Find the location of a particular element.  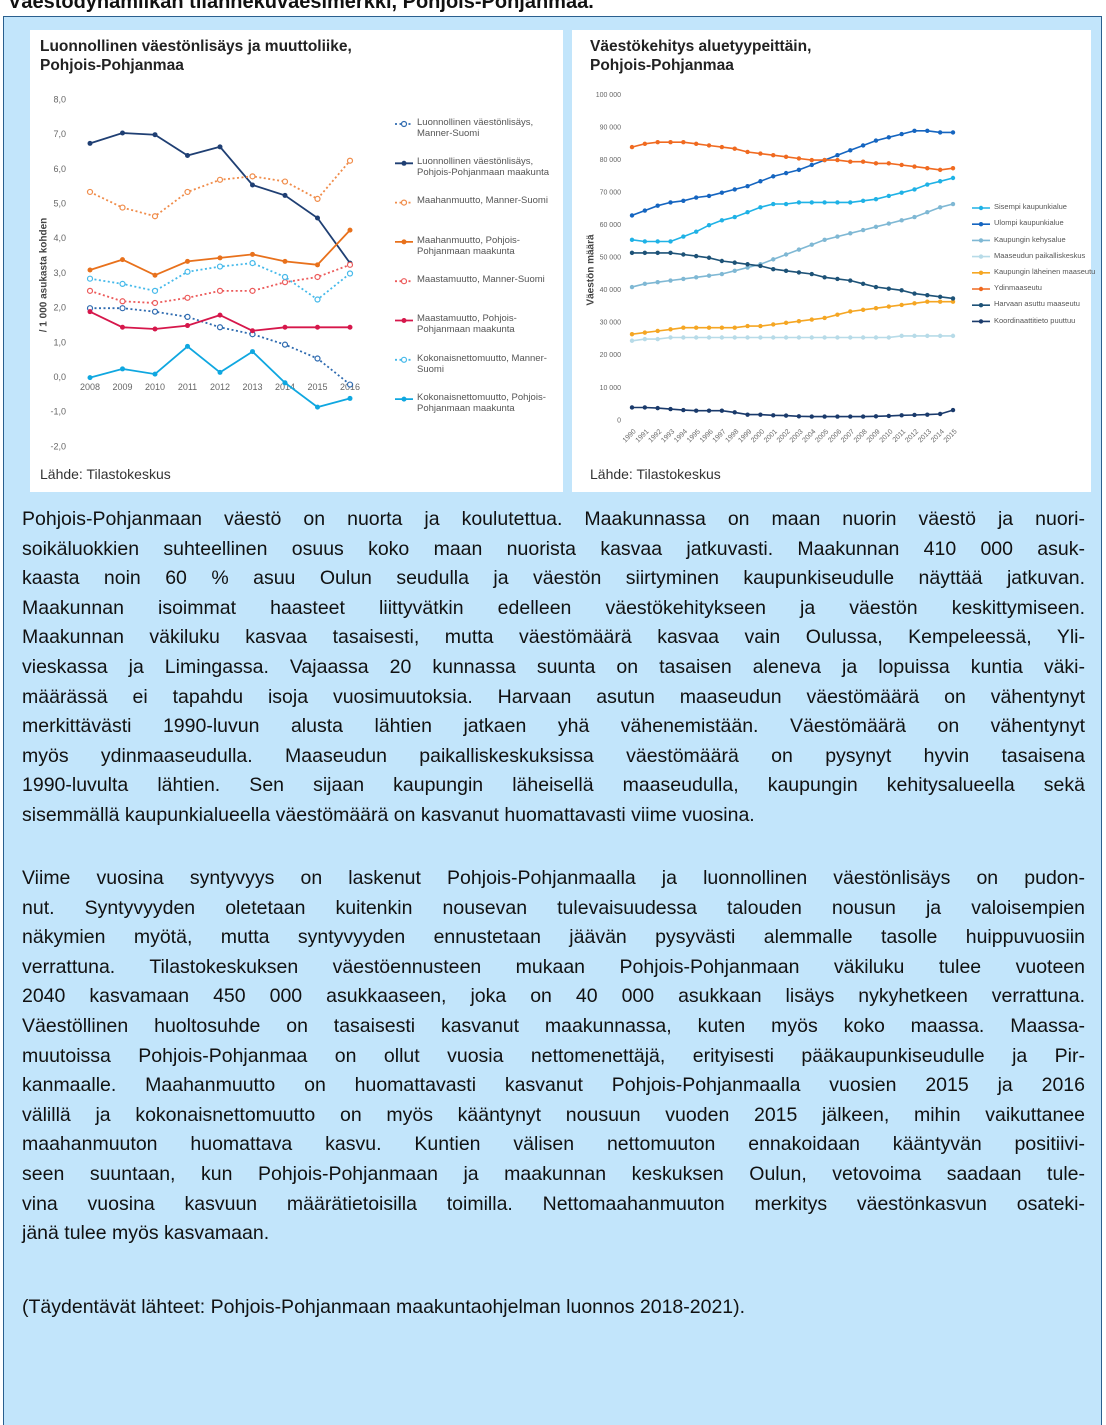

x-tick-label: 2015 is located at coordinates (317, 387).